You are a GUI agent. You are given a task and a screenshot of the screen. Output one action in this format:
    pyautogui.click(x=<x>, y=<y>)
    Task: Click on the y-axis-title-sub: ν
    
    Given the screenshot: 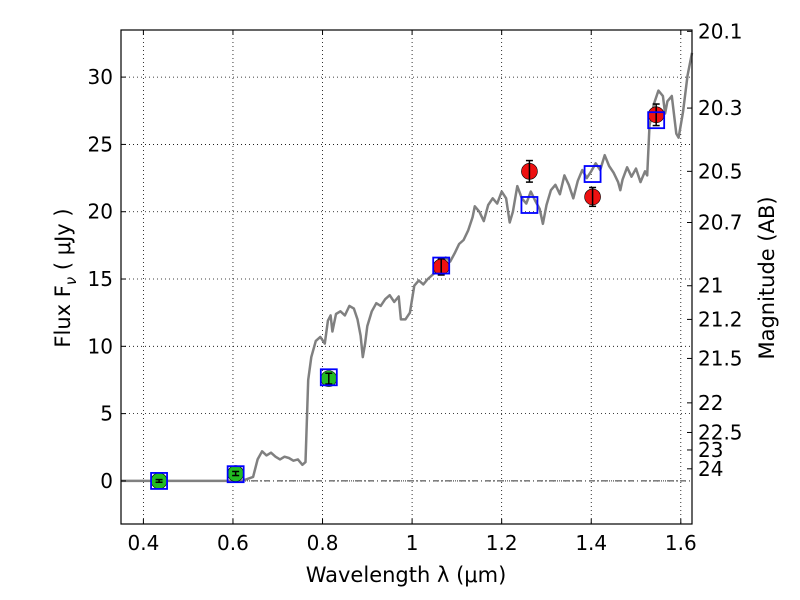 What is the action you would take?
    pyautogui.click(x=71, y=281)
    